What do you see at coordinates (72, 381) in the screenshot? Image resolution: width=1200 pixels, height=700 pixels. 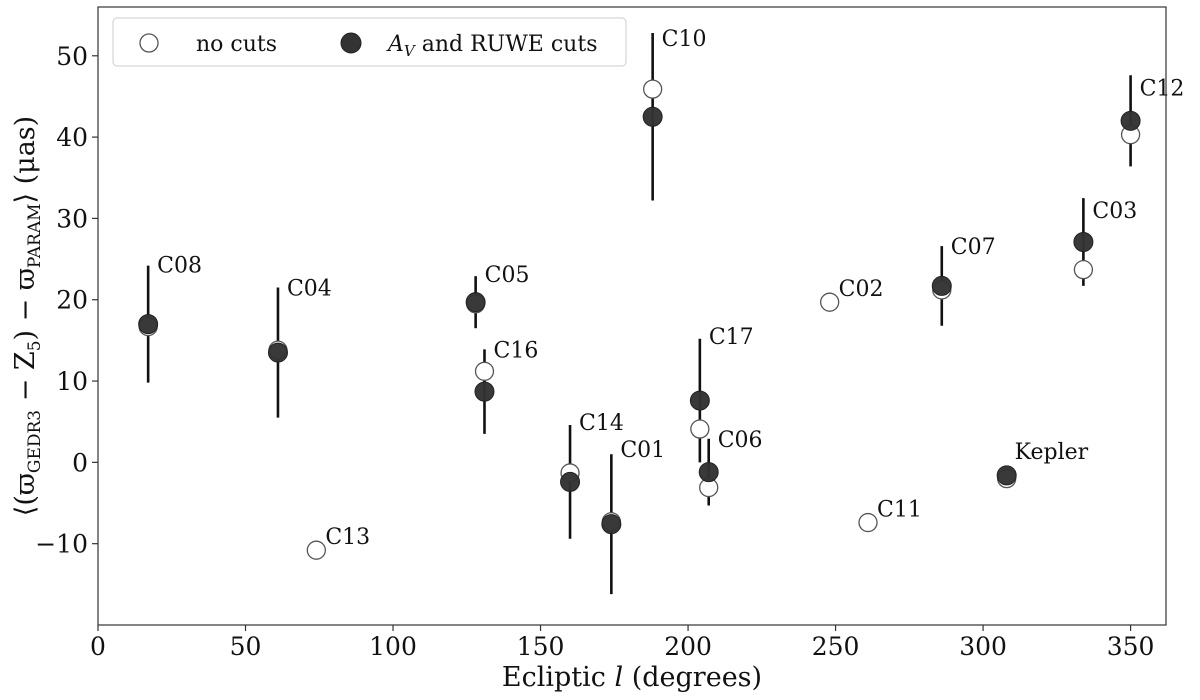 I see `y-tick-label: 10` at bounding box center [72, 381].